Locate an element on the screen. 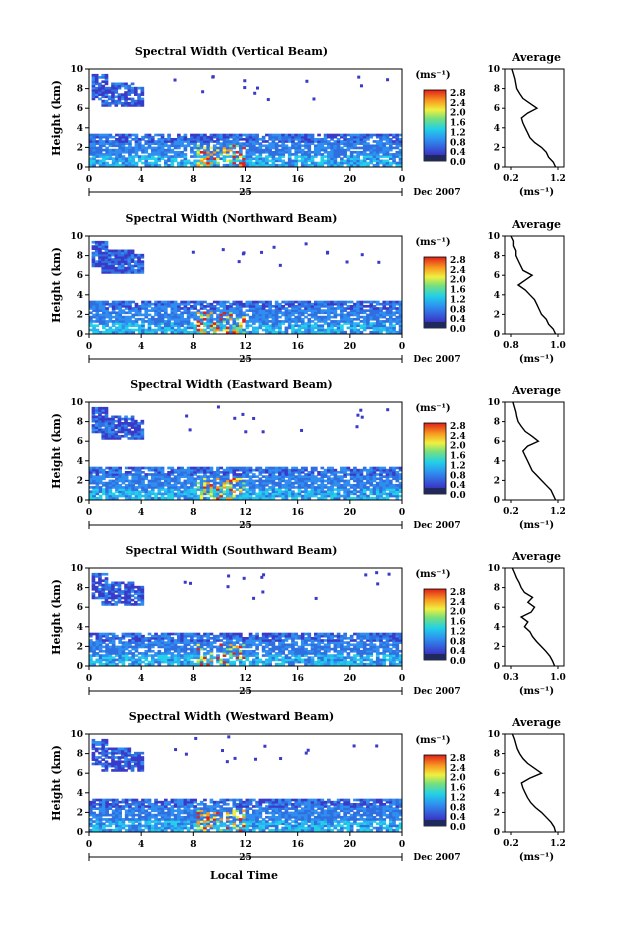 Image resolution: width=624 pixels, height=929 pixels. y-tick-label: 10 is located at coordinates (76, 237).